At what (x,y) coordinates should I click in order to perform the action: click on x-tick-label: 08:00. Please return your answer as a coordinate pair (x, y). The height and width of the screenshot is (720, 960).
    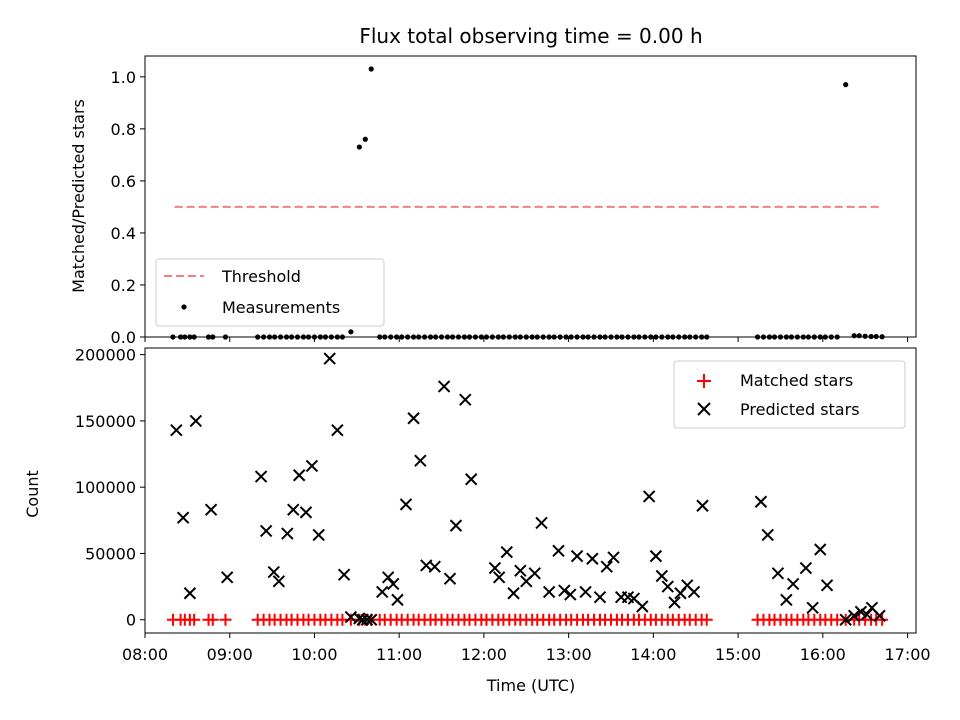
    Looking at the image, I should click on (145, 654).